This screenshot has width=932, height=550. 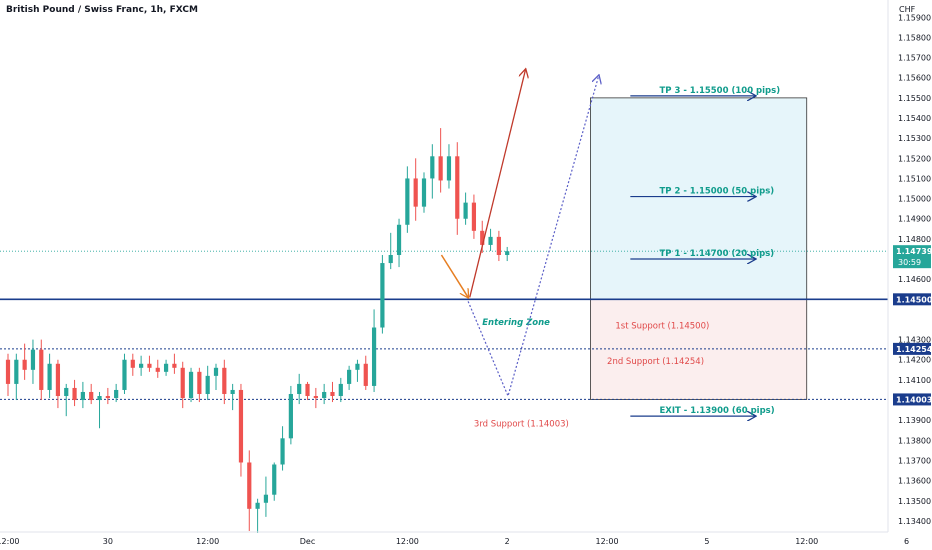 I want to click on price-tick-label: 1.13700, so click(x=914, y=460).